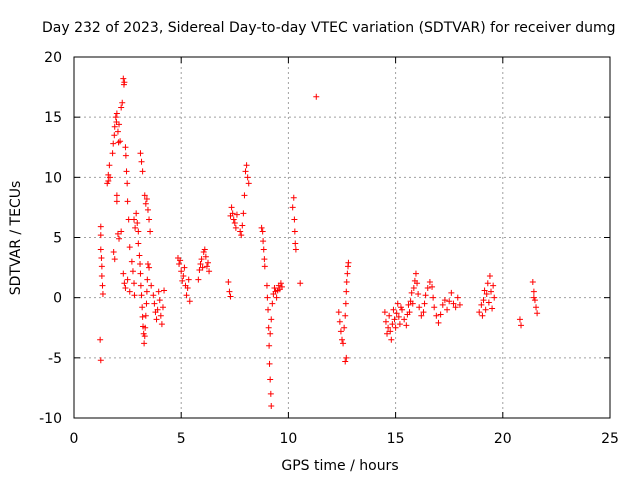 The width and height of the screenshot is (640, 480). I want to click on x-tick-label: 20, so click(503, 439).